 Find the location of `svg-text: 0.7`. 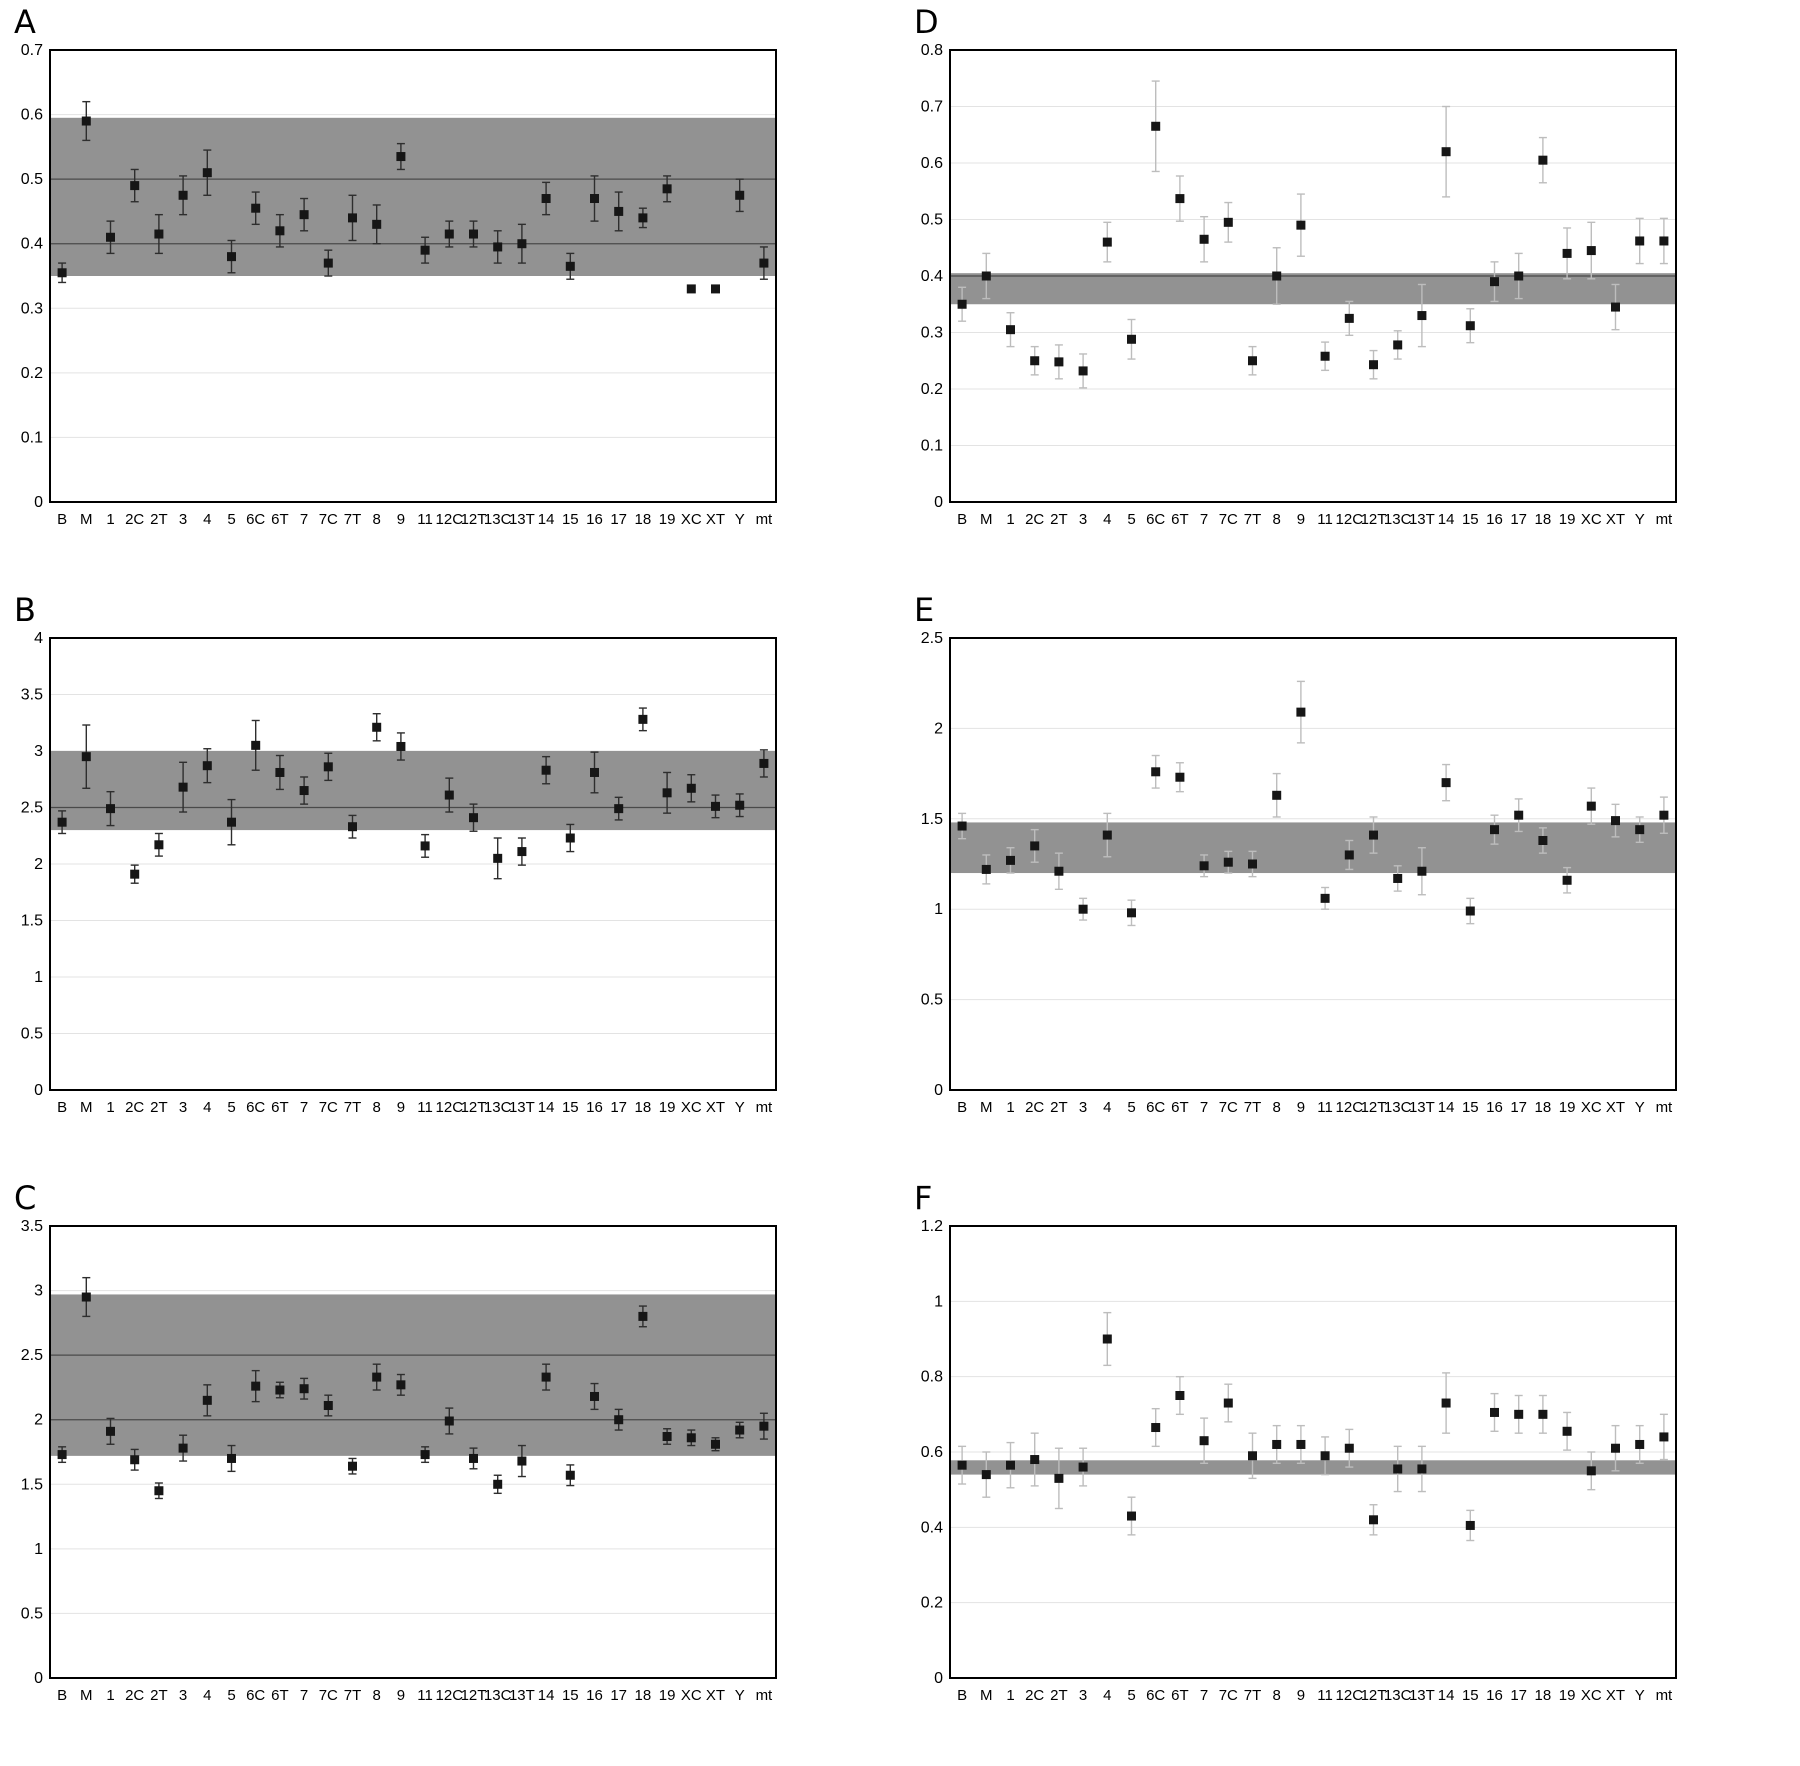

svg-text: 0.7 is located at coordinates (932, 107).